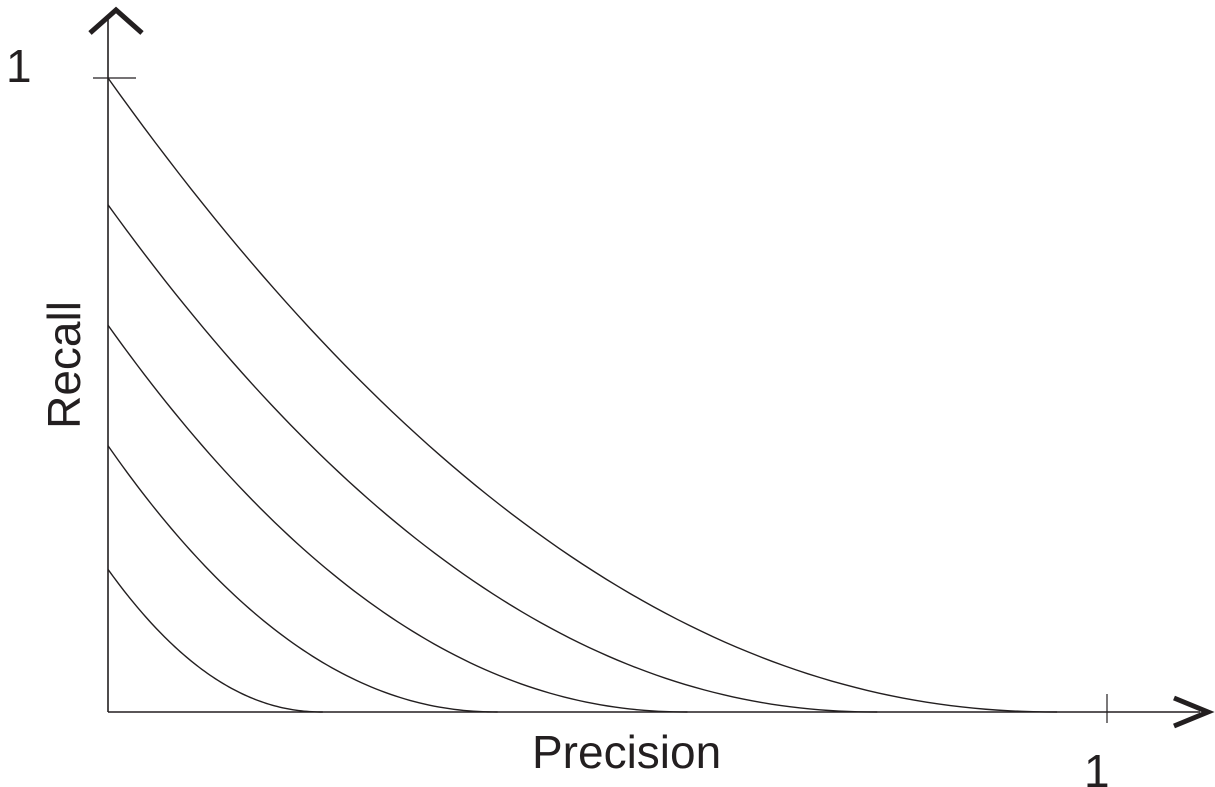 The width and height of the screenshot is (1215, 787). What do you see at coordinates (1097, 766) in the screenshot?
I see `x-tick-label: 1` at bounding box center [1097, 766].